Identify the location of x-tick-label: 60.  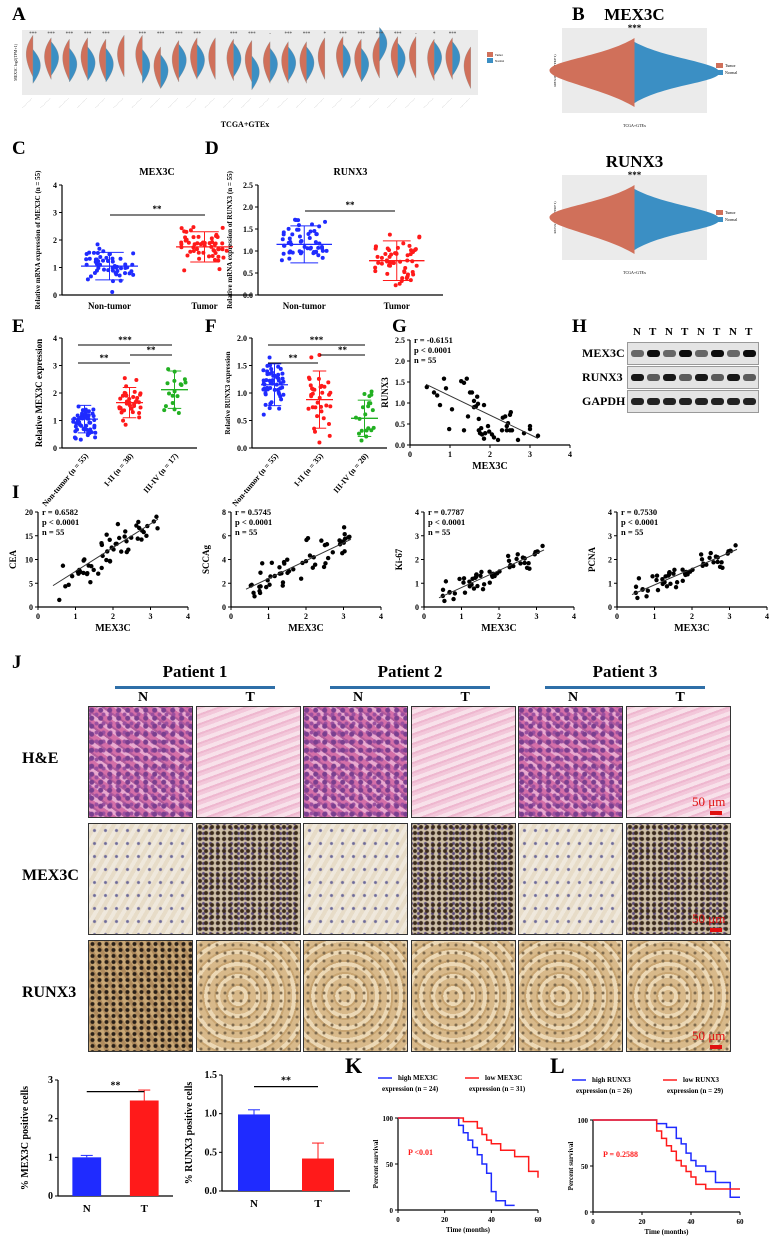
(539, 1220).